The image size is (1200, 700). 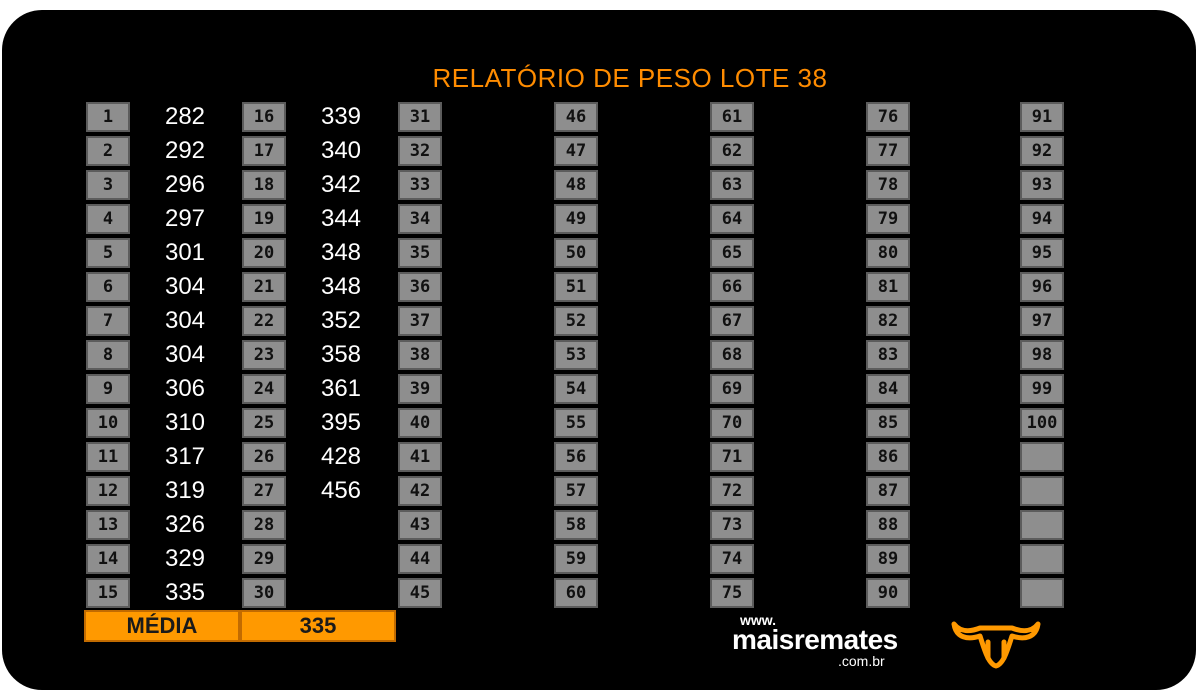 I want to click on lot-number-cell: 51, so click(x=576, y=287).